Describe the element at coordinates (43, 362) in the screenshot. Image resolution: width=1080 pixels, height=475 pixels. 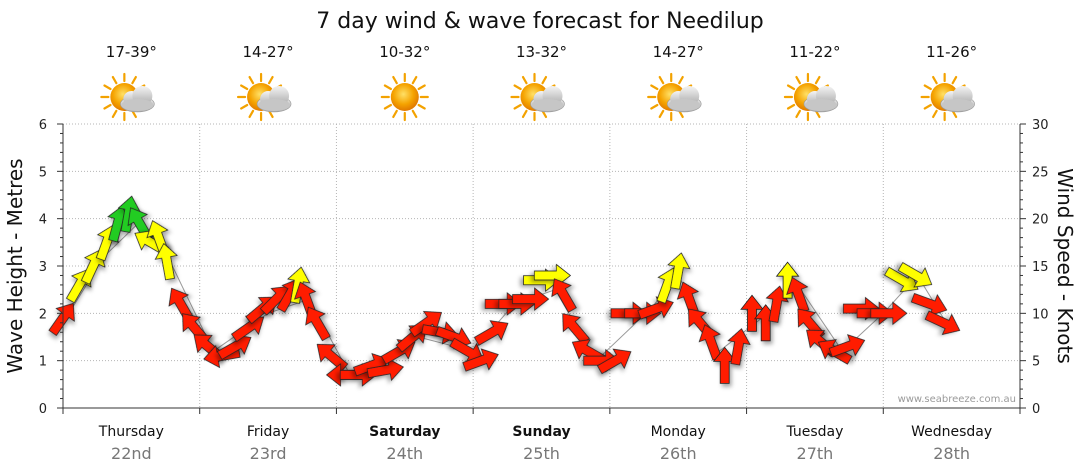
I see `y-tick-label-left: 1` at that location.